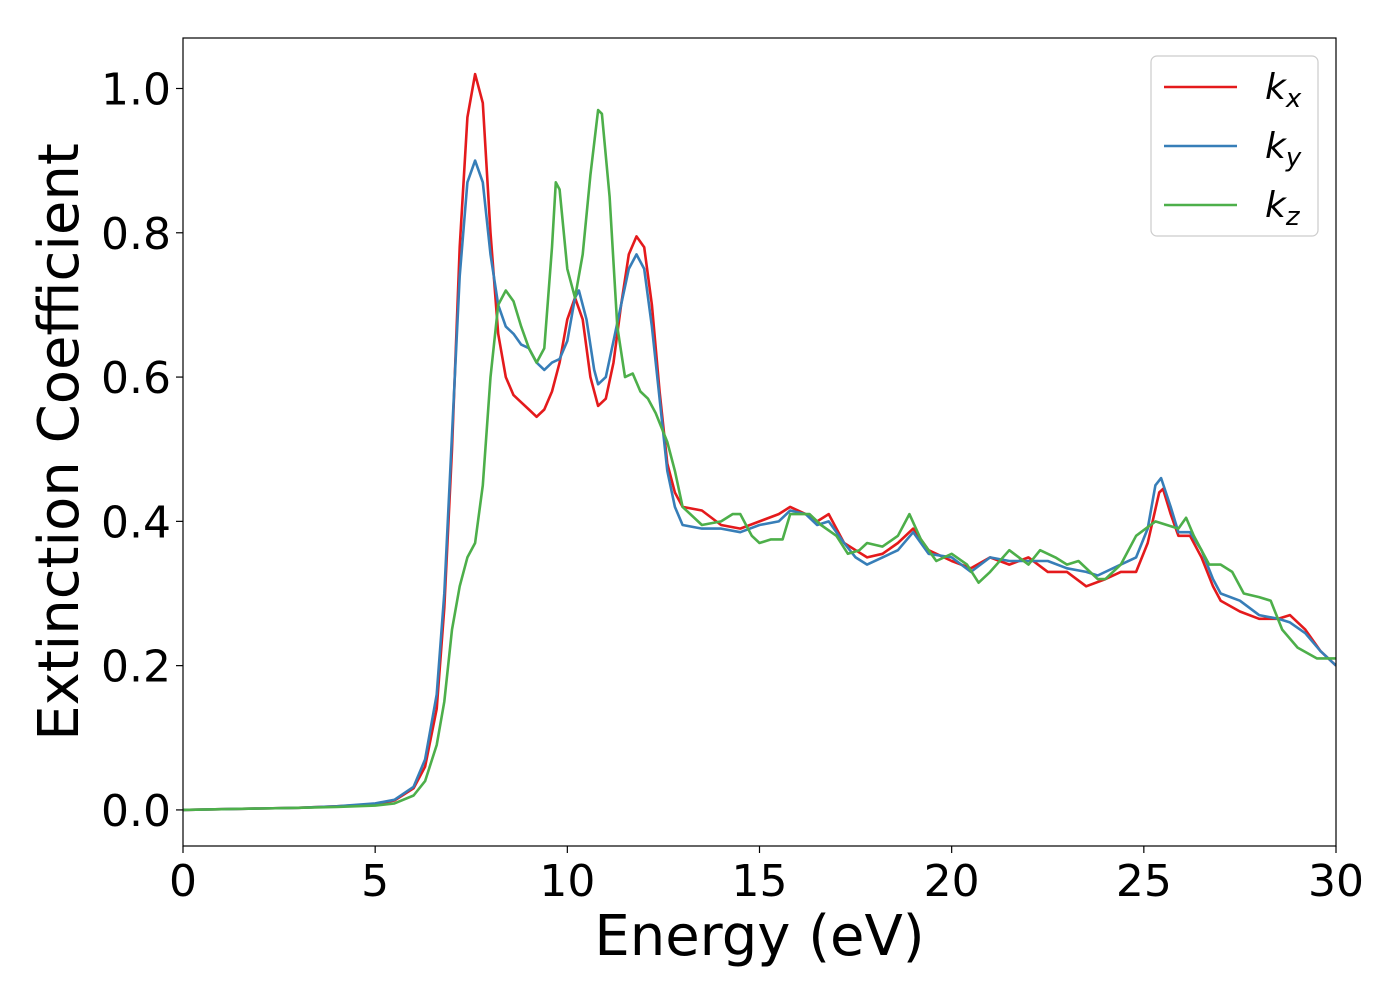 The height and width of the screenshot is (1000, 1400). I want to click on y-tick-label: 0.0, so click(136, 811).